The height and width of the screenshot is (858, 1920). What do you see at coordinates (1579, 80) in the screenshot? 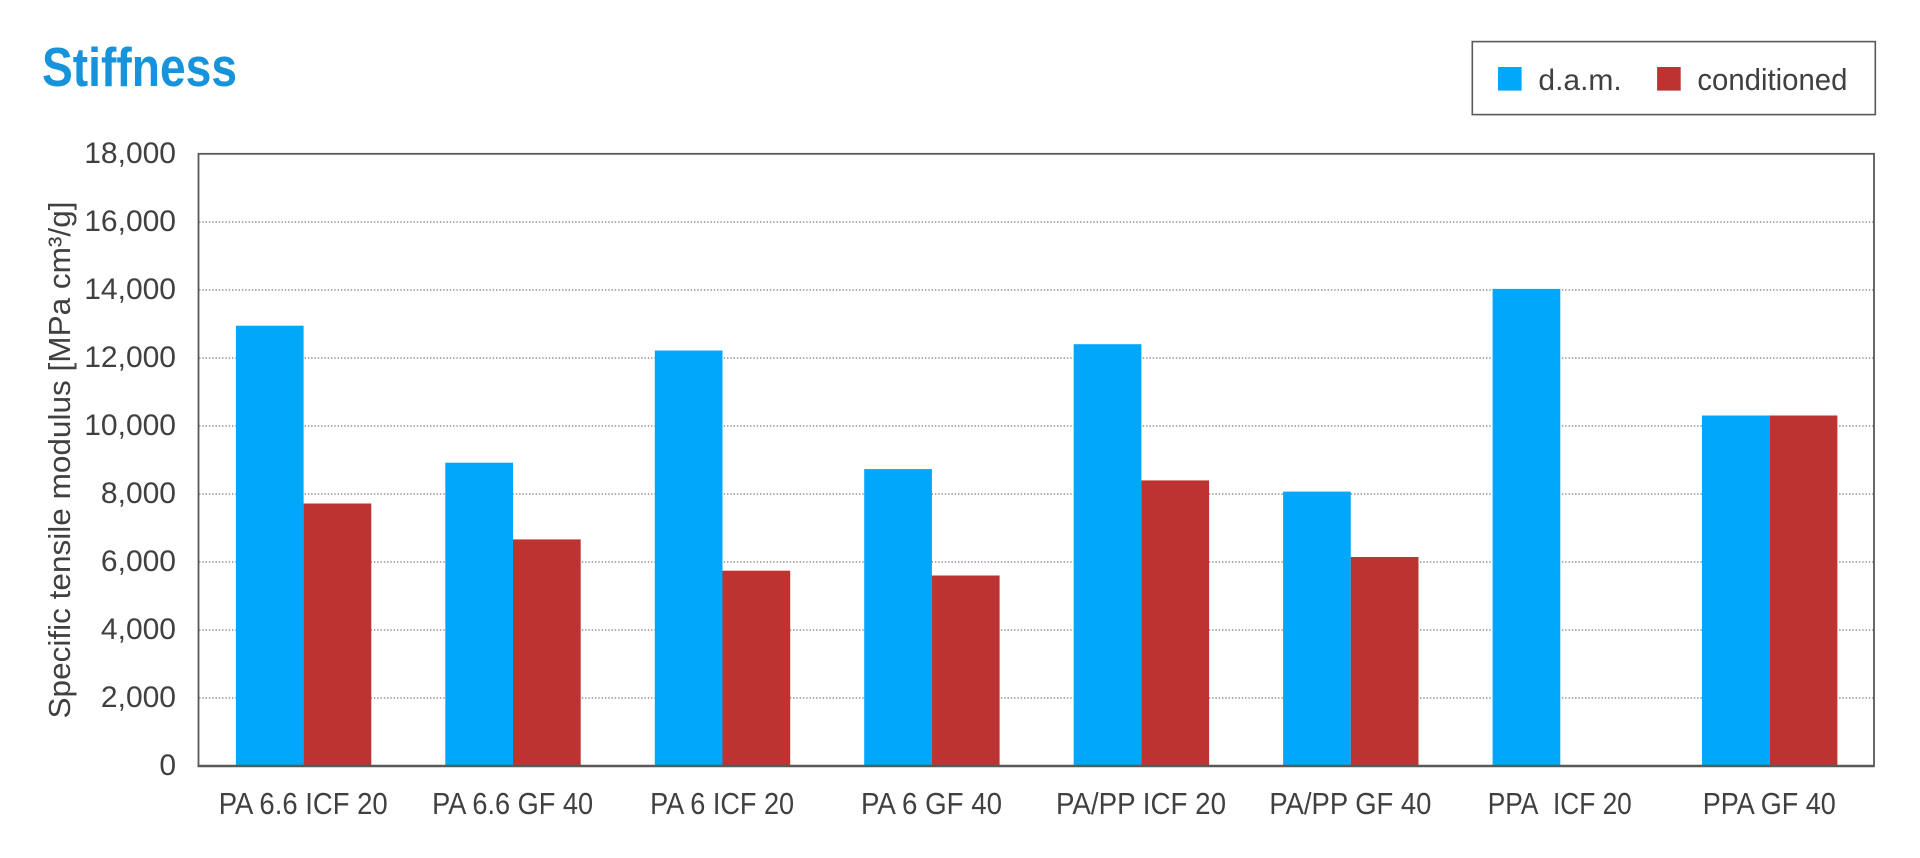
I see `svg-text: d.a.m.` at bounding box center [1579, 80].